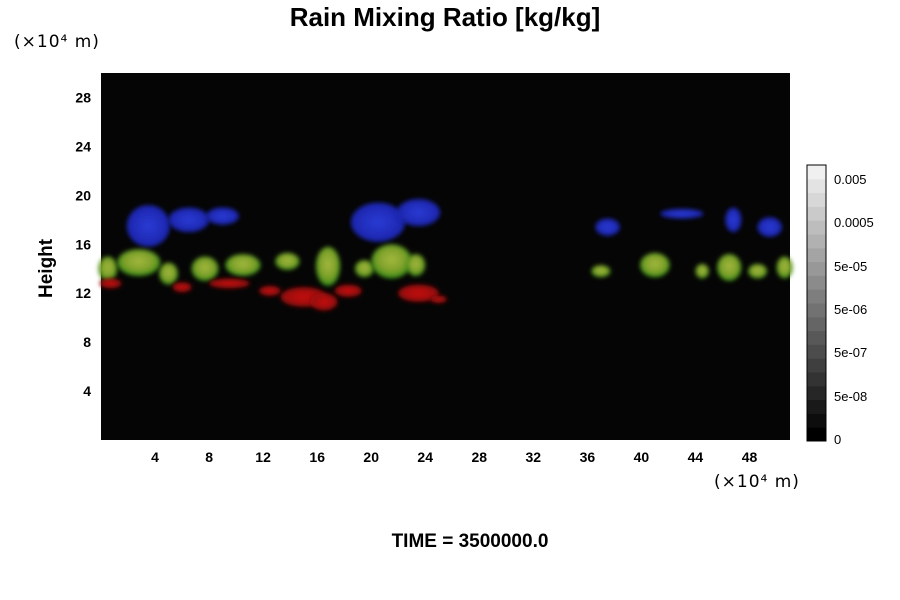 The width and height of the screenshot is (900, 600). Describe the element at coordinates (83, 195) in the screenshot. I see `y-tick-label: 20` at that location.